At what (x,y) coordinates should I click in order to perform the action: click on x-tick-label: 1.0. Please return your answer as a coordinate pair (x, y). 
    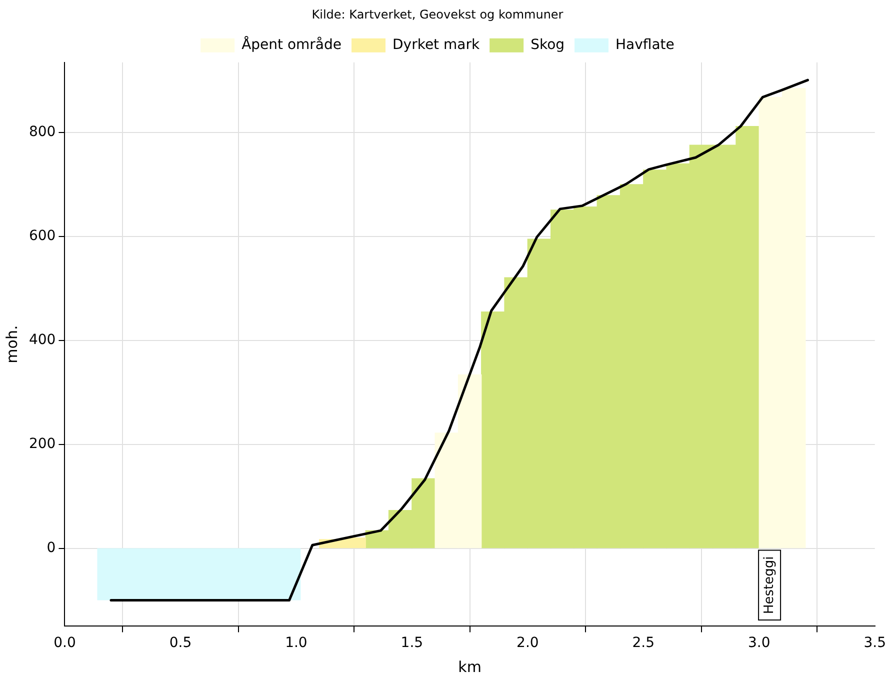
    Looking at the image, I should click on (296, 643).